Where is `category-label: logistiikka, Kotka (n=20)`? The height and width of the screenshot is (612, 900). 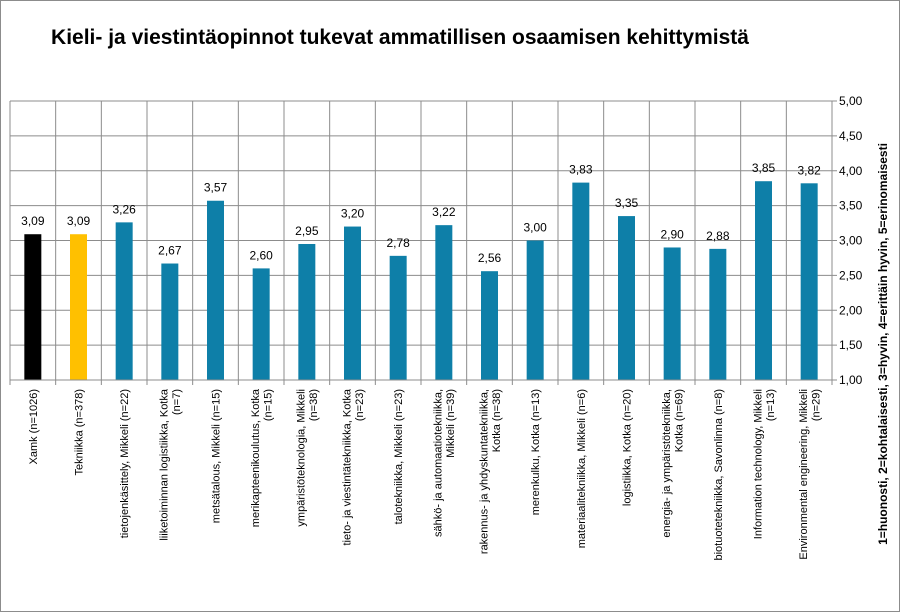 category-label: logistiikka, Kotka (n=20) is located at coordinates (628, 447).